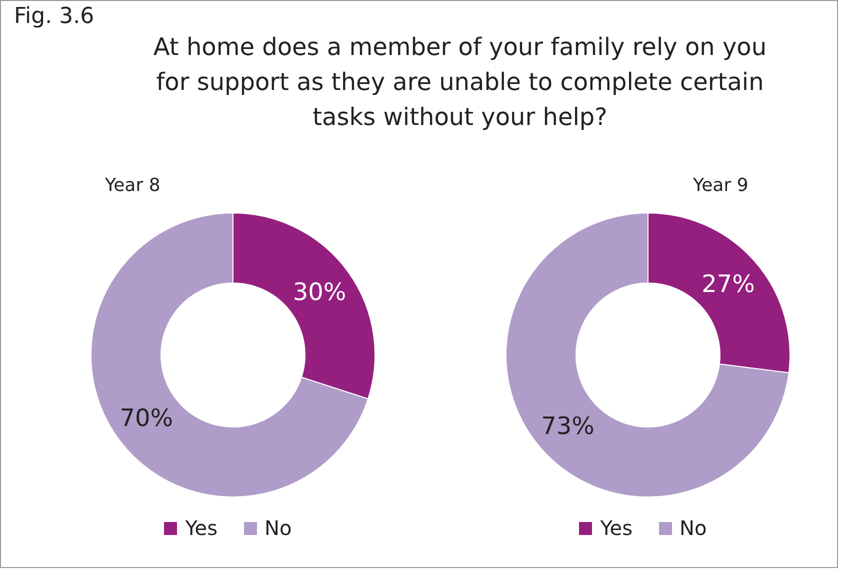 This screenshot has height=577, width=846. What do you see at coordinates (460, 82) in the screenshot?
I see `text: At home does a member of your family rely on you for support as they are unable to complete certain tasks without your help?` at bounding box center [460, 82].